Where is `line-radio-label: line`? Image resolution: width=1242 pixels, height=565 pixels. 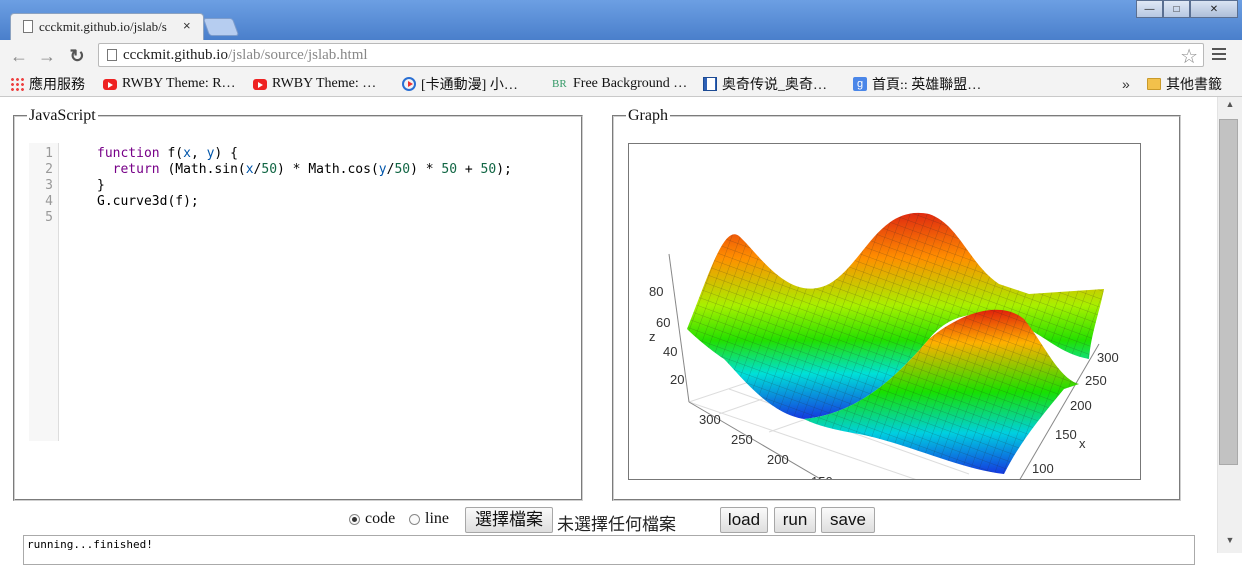
line-radio-label: line is located at coordinates (437, 518).